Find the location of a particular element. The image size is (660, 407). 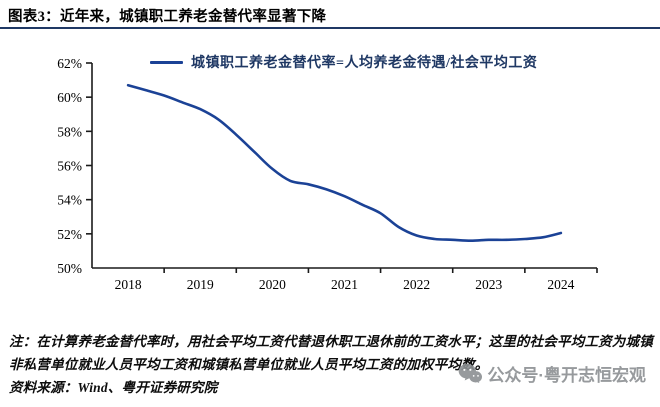

watermark: 公众号·粤开志恒宏观 is located at coordinates (552, 373).